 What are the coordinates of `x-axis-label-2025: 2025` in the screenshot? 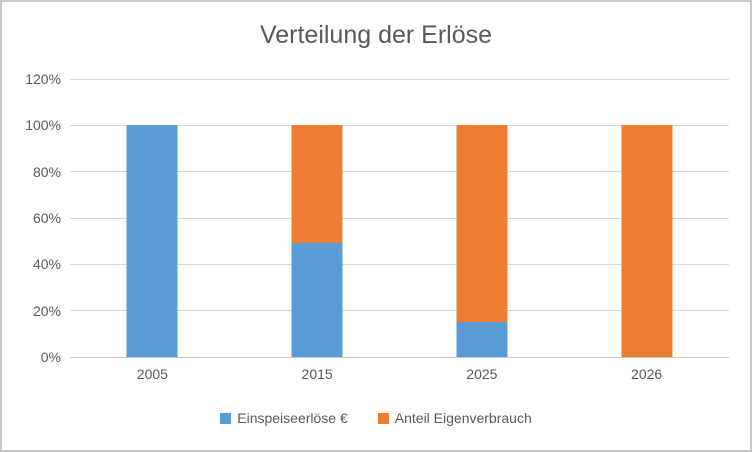 It's located at (482, 374).